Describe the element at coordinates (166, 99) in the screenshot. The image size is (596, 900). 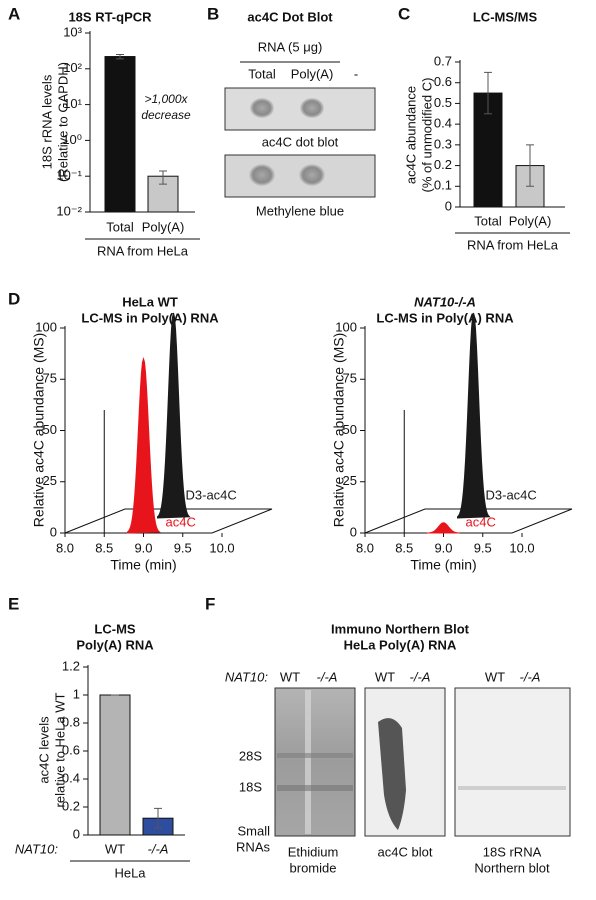
I see `annotation: >1,000x` at that location.